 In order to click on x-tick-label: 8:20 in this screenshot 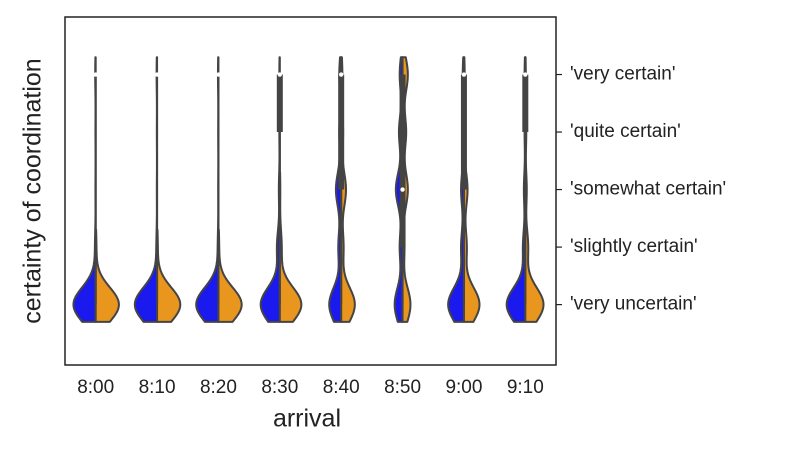, I will do `click(218, 387)`.